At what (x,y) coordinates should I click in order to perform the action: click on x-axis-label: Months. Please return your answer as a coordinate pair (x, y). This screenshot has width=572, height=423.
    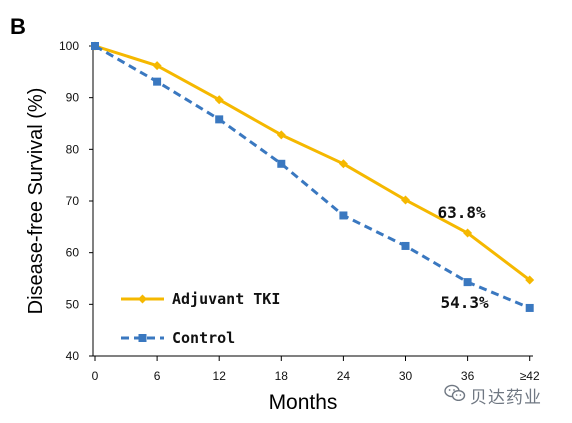
    Looking at the image, I should click on (303, 402).